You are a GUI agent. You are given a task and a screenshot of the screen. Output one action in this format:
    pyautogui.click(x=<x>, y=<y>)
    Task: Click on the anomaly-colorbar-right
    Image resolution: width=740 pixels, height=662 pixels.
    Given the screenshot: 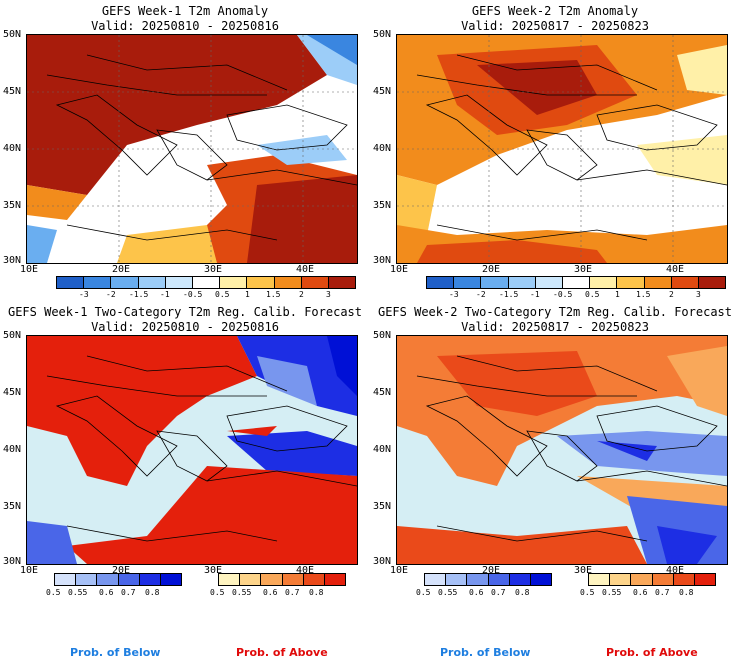 What is the action you would take?
    pyautogui.click(x=576, y=282)
    